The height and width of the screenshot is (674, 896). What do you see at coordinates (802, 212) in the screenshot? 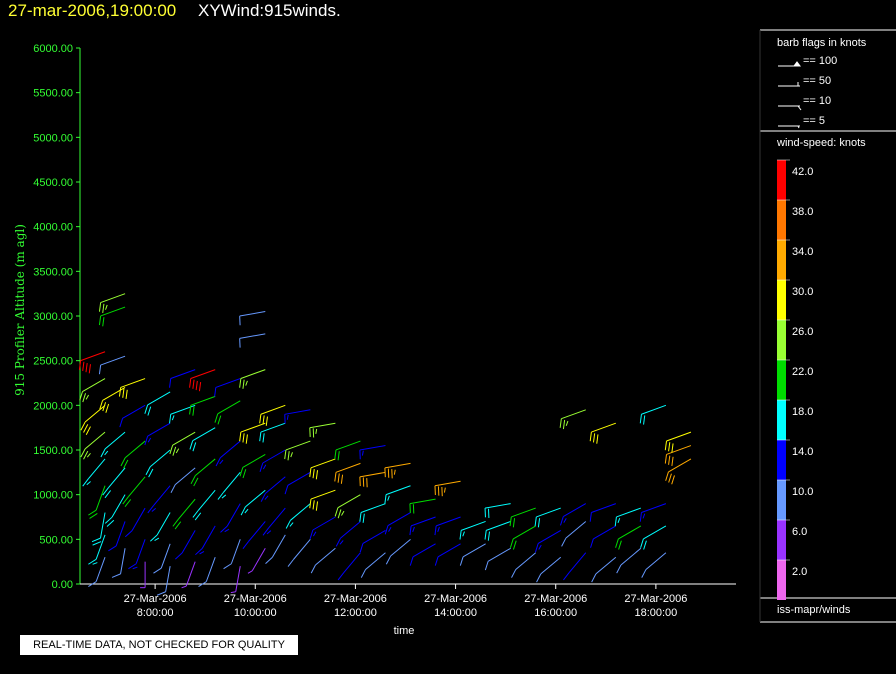
I see `colorbar-label: 38.0` at bounding box center [802, 212].